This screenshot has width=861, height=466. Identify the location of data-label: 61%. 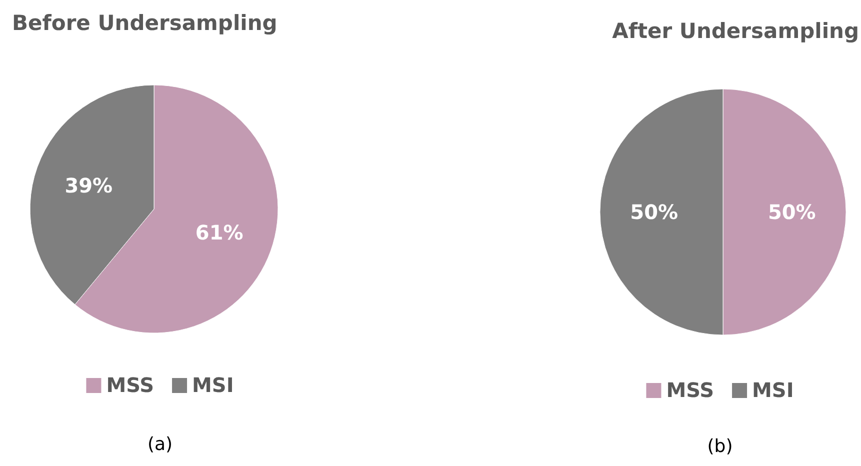
(219, 232).